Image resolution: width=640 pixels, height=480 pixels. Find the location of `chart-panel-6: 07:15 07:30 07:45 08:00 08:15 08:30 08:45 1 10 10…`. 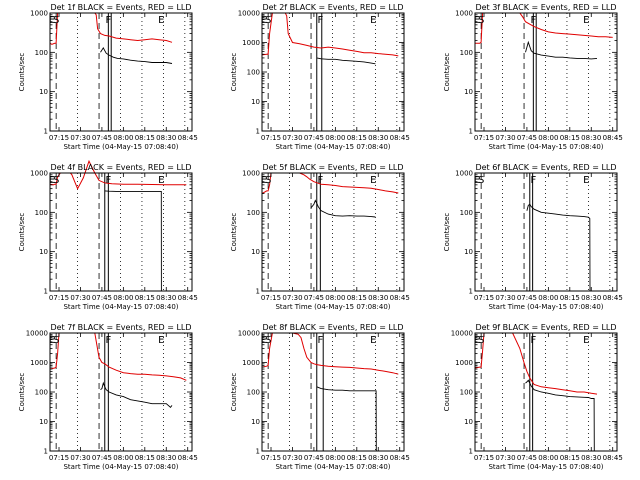

chart-panel-6: 07:15 07:30 07:45 08:00 08:15 08:30 08:45 1 10 10… is located at coordinates (533, 237).